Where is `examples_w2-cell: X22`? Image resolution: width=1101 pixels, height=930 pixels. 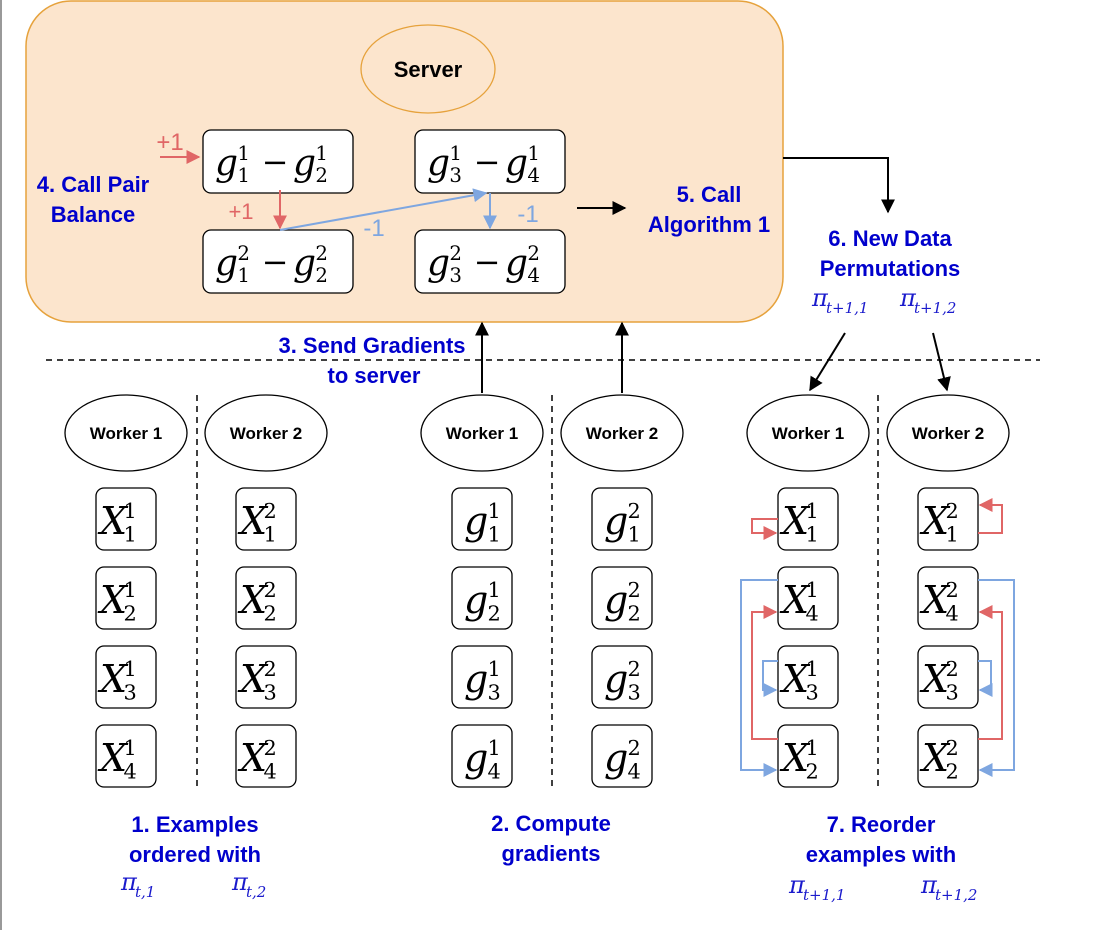 examples_w2-cell: X22 is located at coordinates (266, 598).